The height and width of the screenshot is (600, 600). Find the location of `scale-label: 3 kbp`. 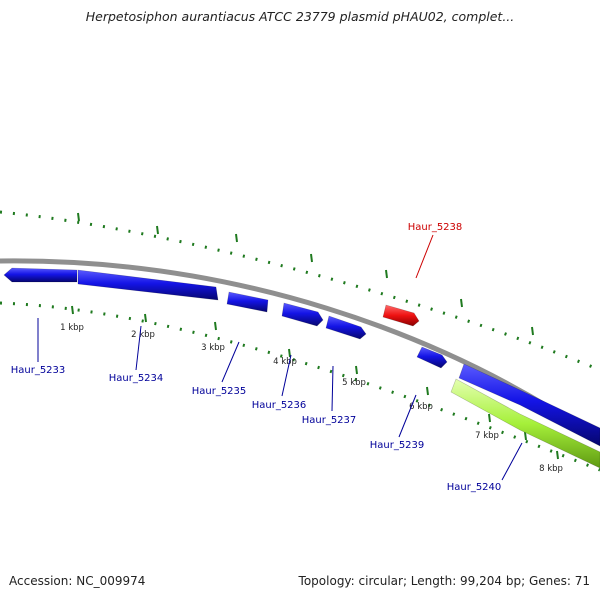

scale-label: 3 kbp is located at coordinates (213, 348).